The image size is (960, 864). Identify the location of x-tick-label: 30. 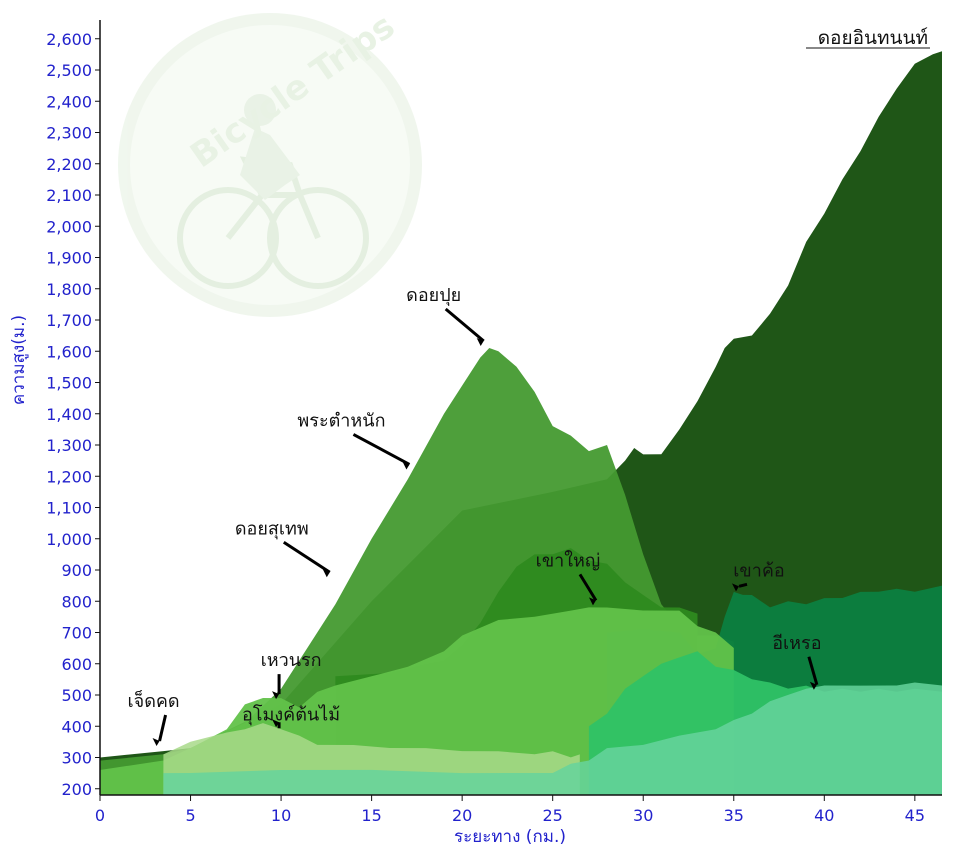
(643, 815).